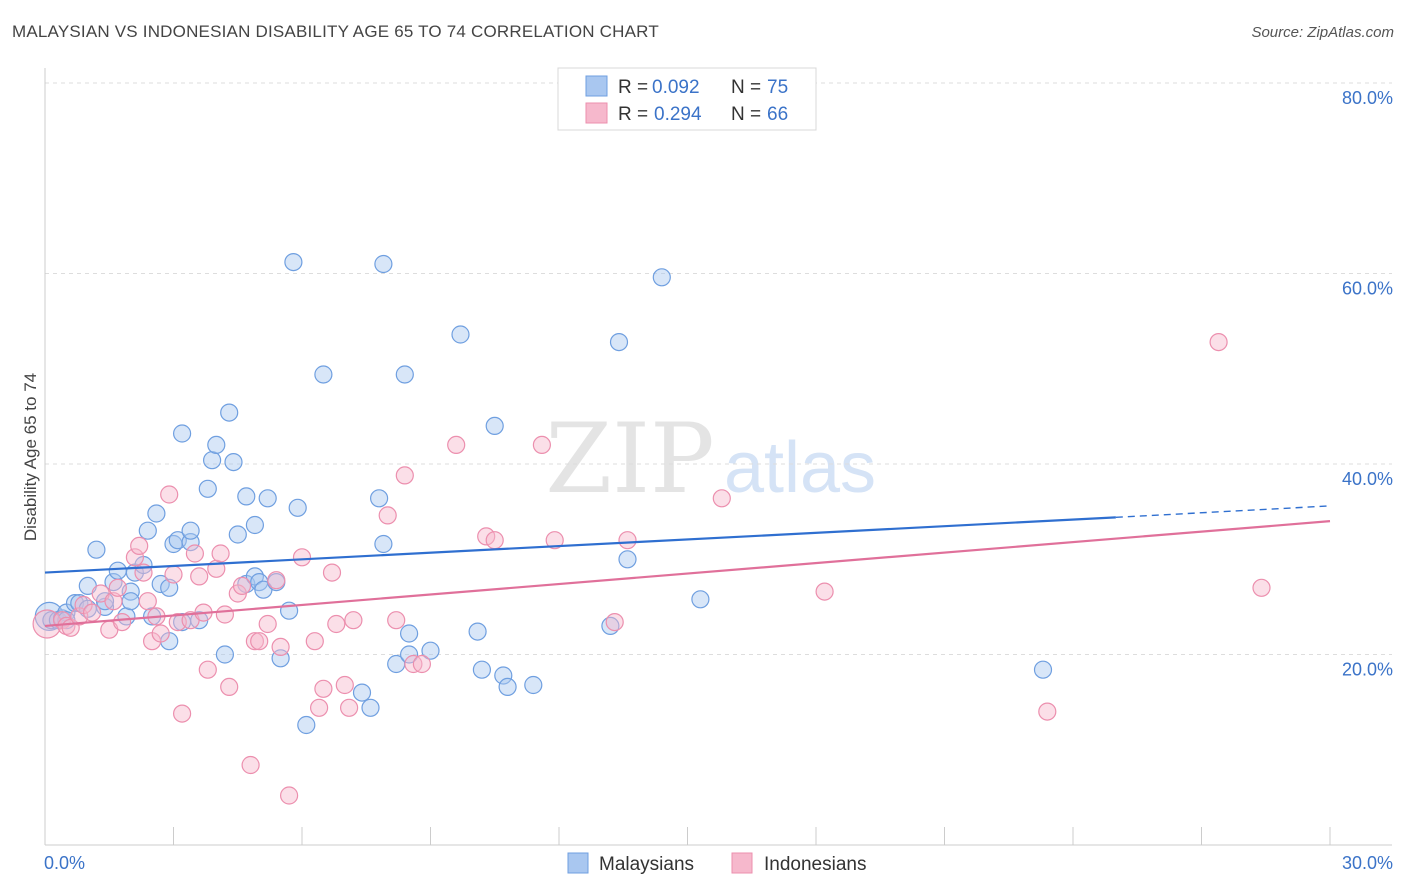 The width and height of the screenshot is (1406, 892). I want to click on malaysian-trend-extension, so click(1223, 512).